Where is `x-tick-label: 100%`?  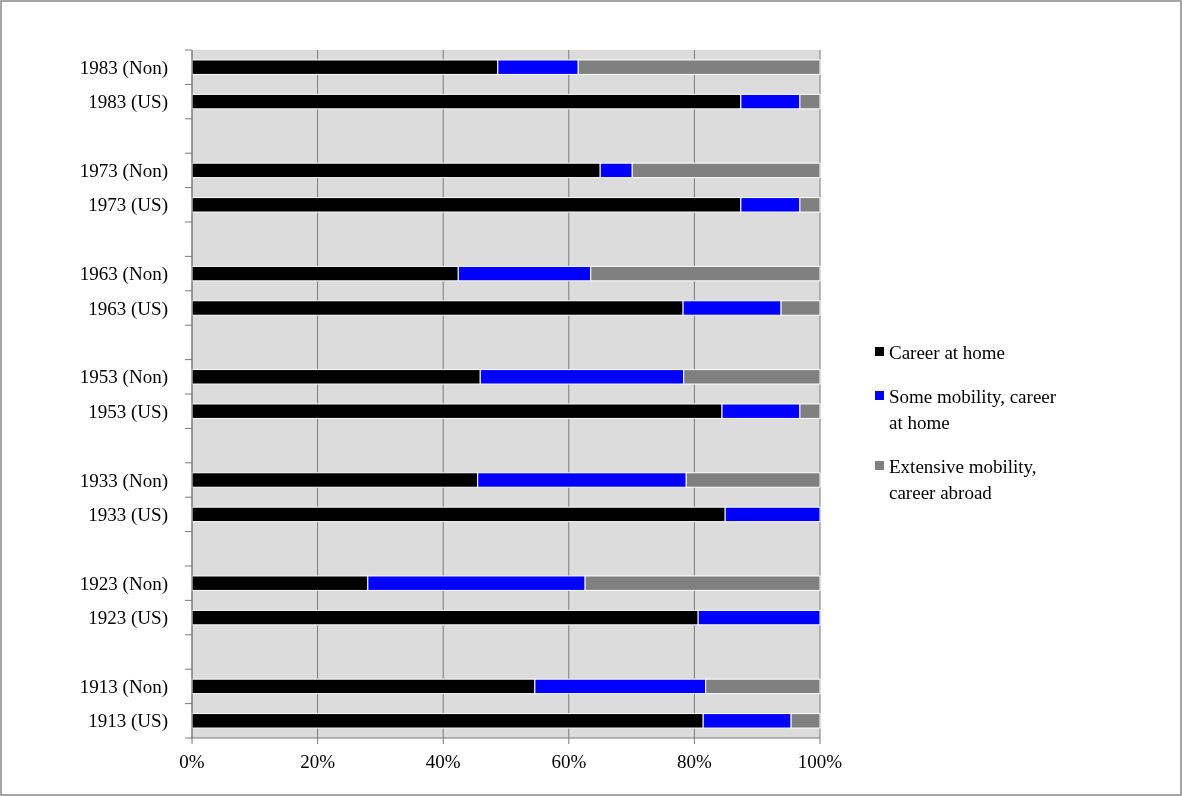 x-tick-label: 100% is located at coordinates (820, 761).